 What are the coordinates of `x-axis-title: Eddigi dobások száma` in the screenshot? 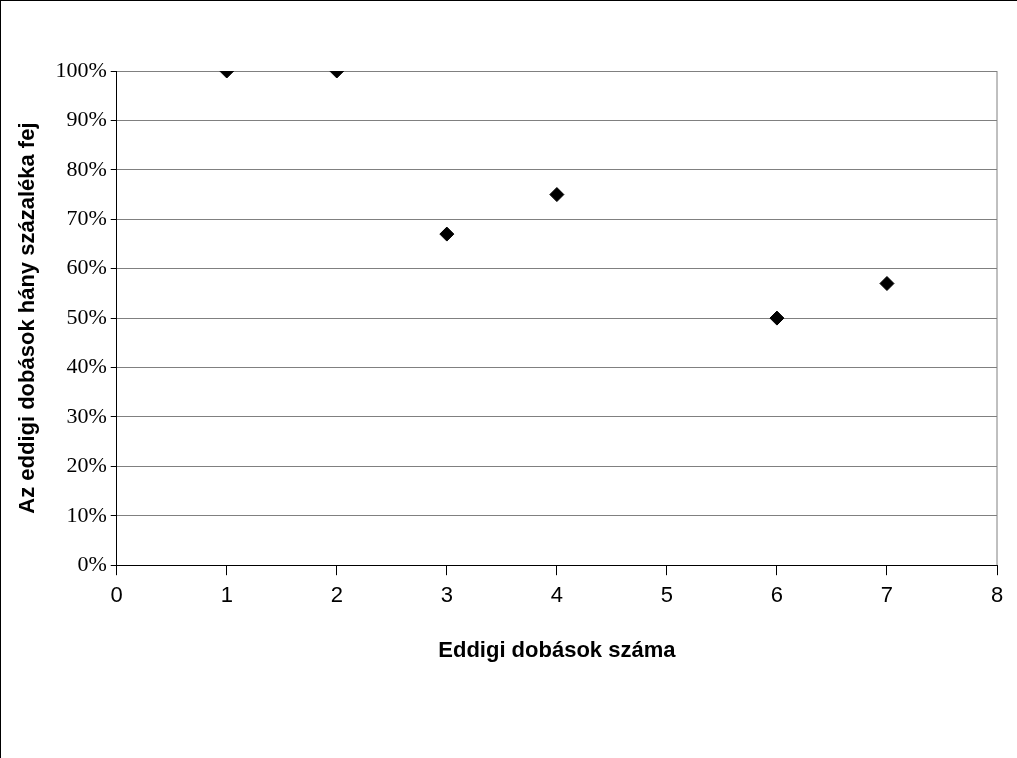 It's located at (557, 649).